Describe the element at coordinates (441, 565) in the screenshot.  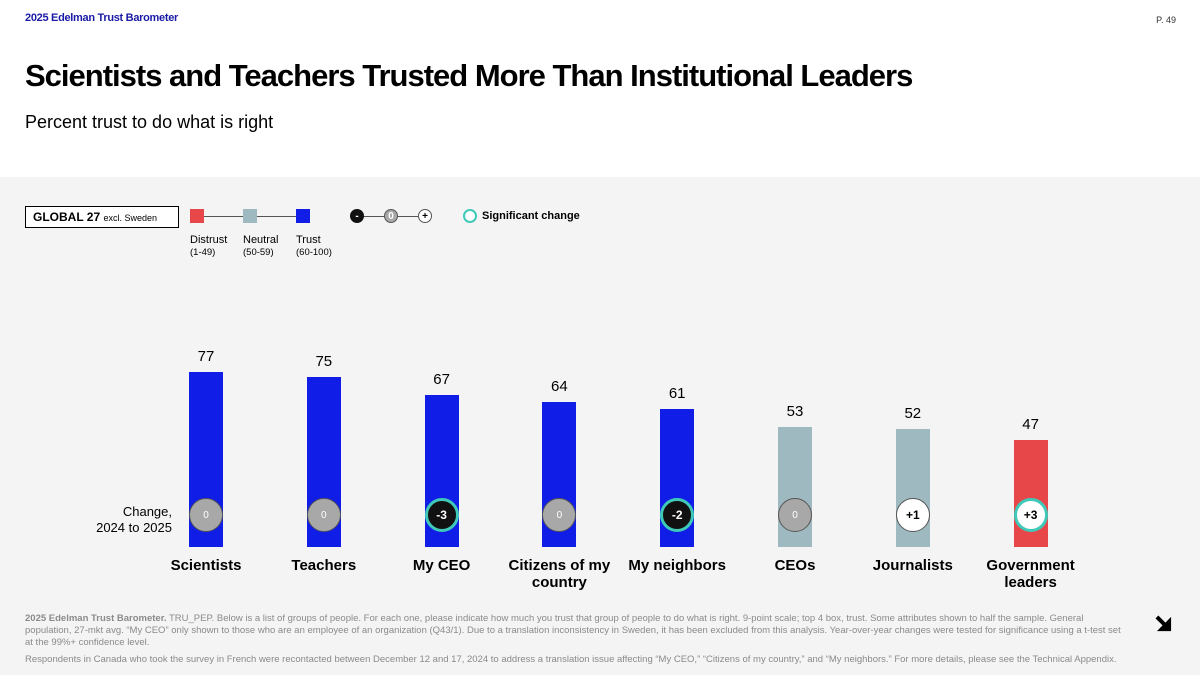
I see `category-label: My CEO` at that location.